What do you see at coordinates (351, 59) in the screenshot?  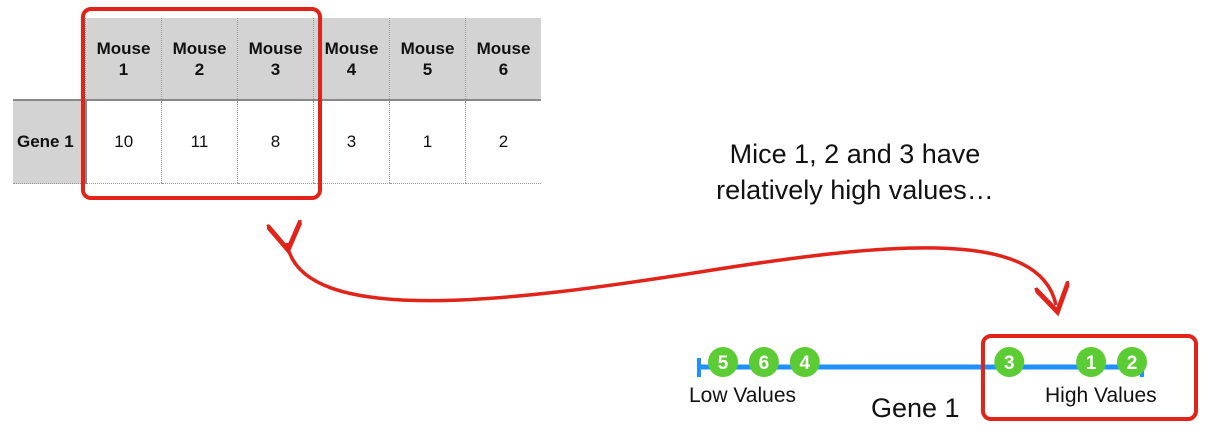 I see `column-header-mouse-4: Mouse 4` at bounding box center [351, 59].